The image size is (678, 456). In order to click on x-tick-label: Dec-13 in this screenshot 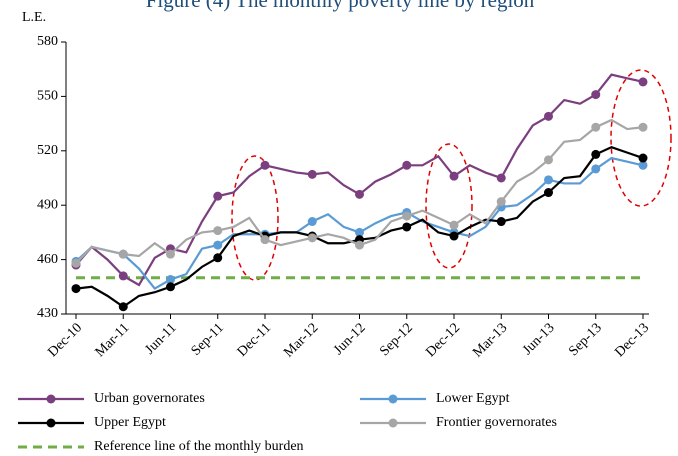, I will do `click(632, 340)`.